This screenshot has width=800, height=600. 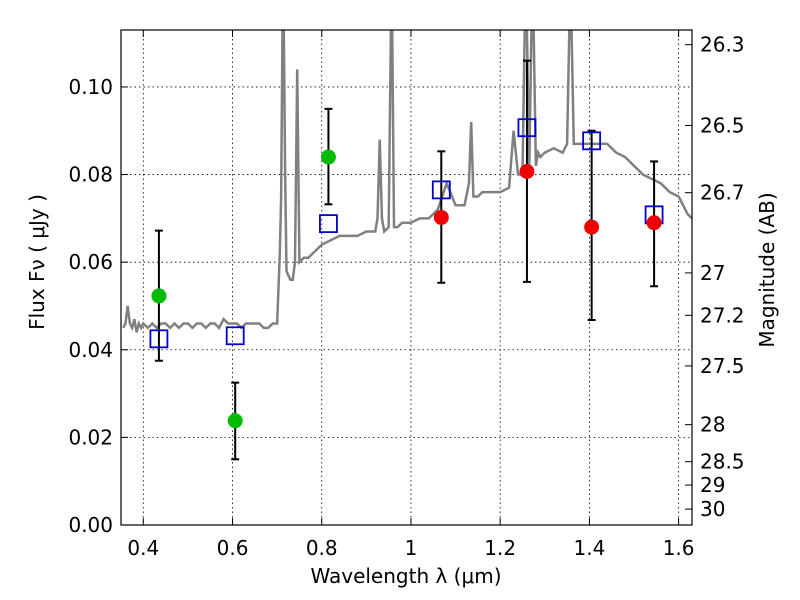 I want to click on x-tick-label: 0.8, so click(x=322, y=548).